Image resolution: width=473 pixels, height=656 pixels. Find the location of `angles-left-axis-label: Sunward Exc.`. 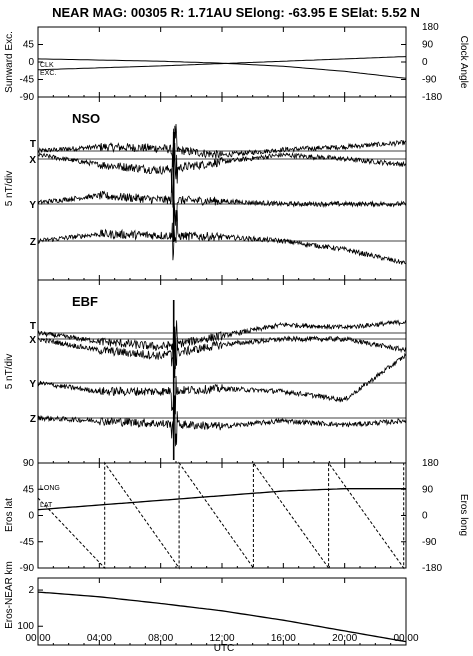

angles-left-axis-label: Sunward Exc. is located at coordinates (9, 62).